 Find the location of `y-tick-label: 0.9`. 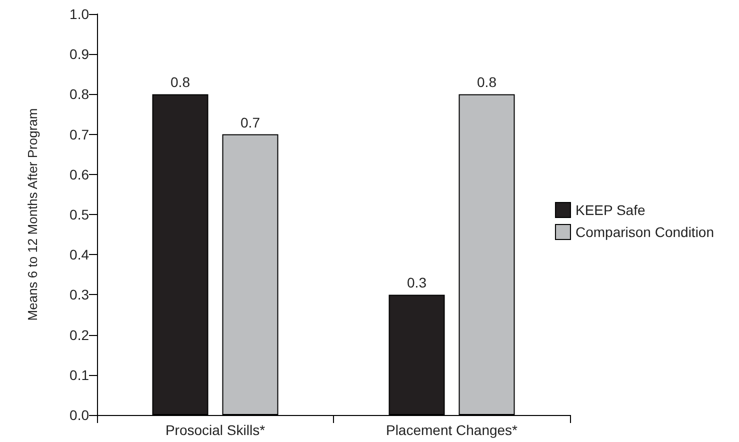

y-tick-label: 0.9 is located at coordinates (80, 54).